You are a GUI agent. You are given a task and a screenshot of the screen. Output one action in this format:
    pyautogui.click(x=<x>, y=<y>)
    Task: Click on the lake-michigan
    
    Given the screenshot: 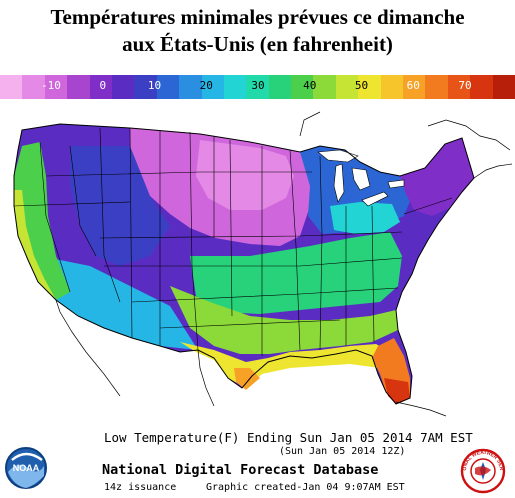 What is the action you would take?
    pyautogui.click(x=339, y=183)
    